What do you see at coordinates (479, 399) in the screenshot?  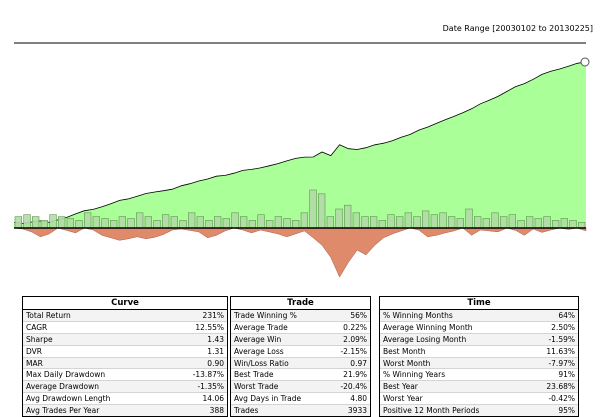 I see `time-stat-row: Worst Year -0.42%` at bounding box center [479, 399].